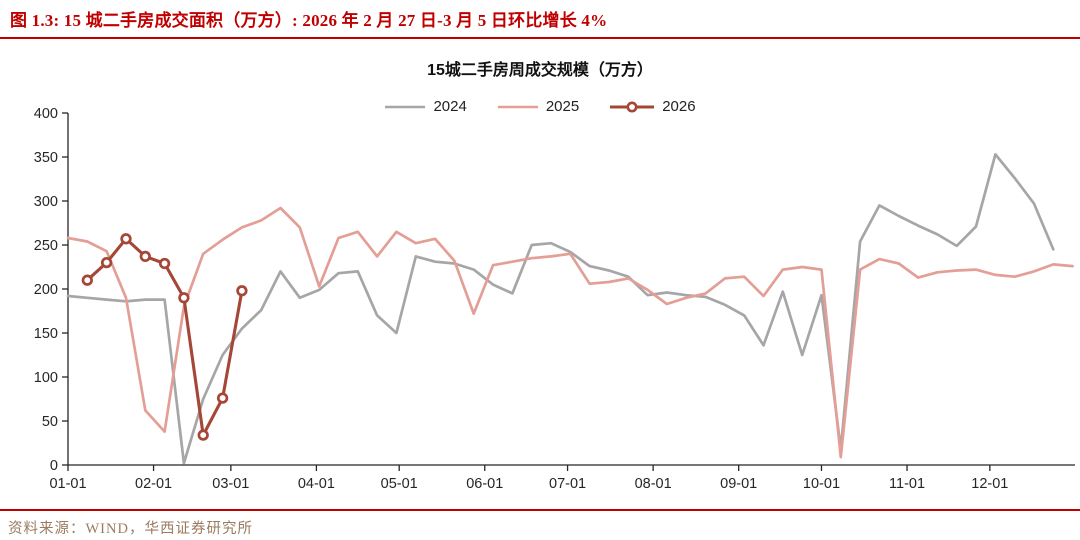  Describe the element at coordinates (46, 202) in the screenshot. I see `svg-text: 300` at that location.